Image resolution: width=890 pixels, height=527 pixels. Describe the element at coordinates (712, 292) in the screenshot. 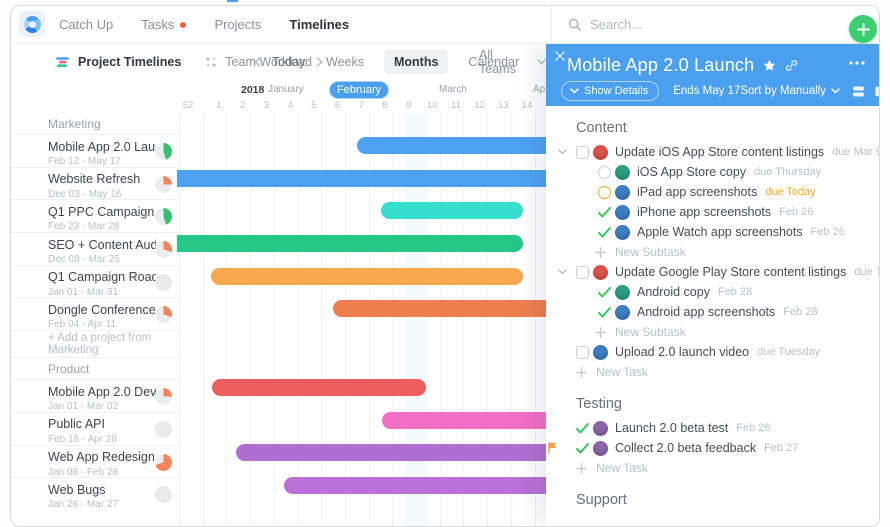

I see `task-row: Android copy Feb 28` at that location.